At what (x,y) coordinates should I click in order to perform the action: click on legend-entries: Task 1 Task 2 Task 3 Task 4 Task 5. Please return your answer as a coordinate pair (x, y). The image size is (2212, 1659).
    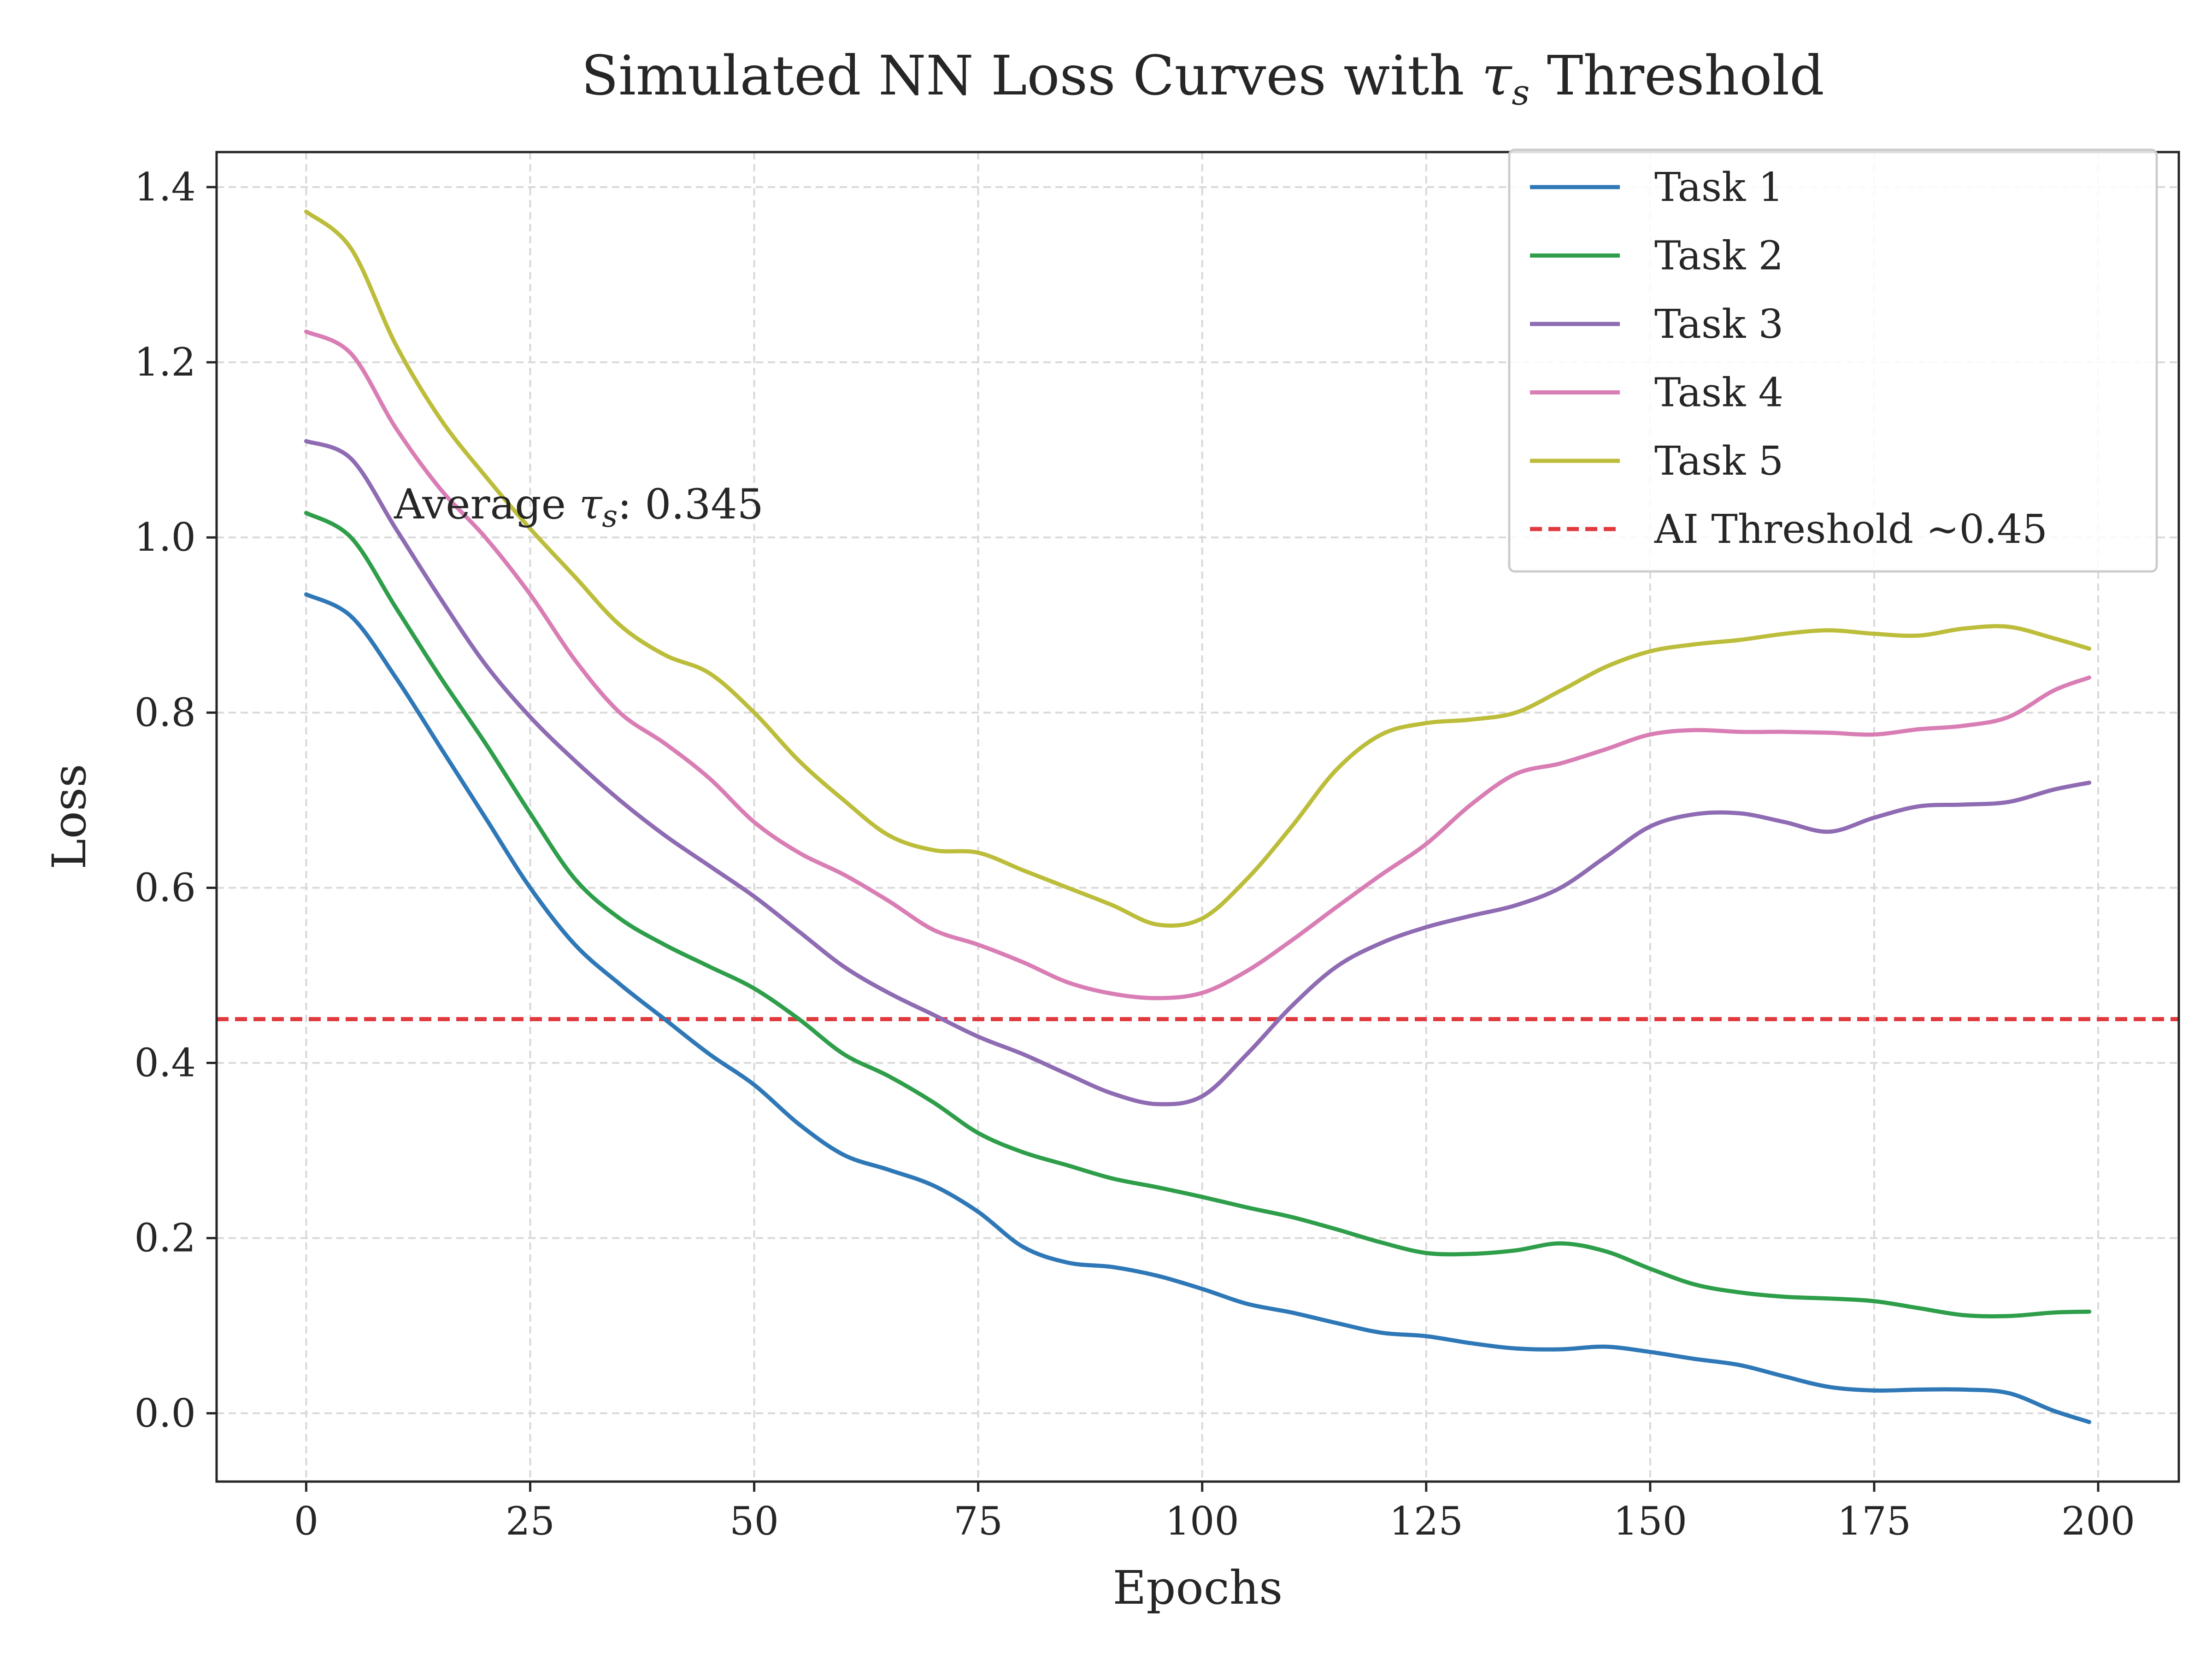
    Looking at the image, I should click on (1656, 324).